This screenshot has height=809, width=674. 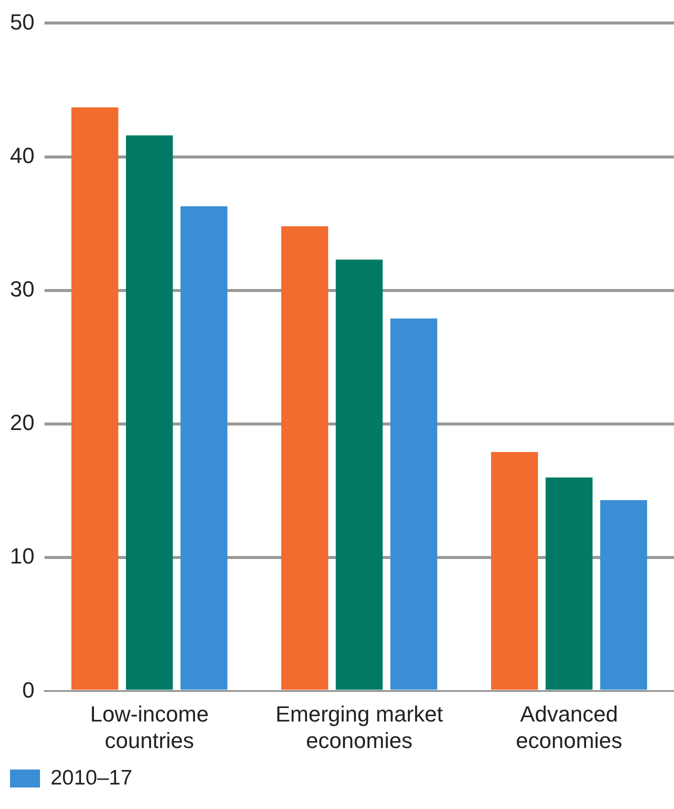 What do you see at coordinates (22, 21) in the screenshot?
I see `y-tick-label: 50` at bounding box center [22, 21].